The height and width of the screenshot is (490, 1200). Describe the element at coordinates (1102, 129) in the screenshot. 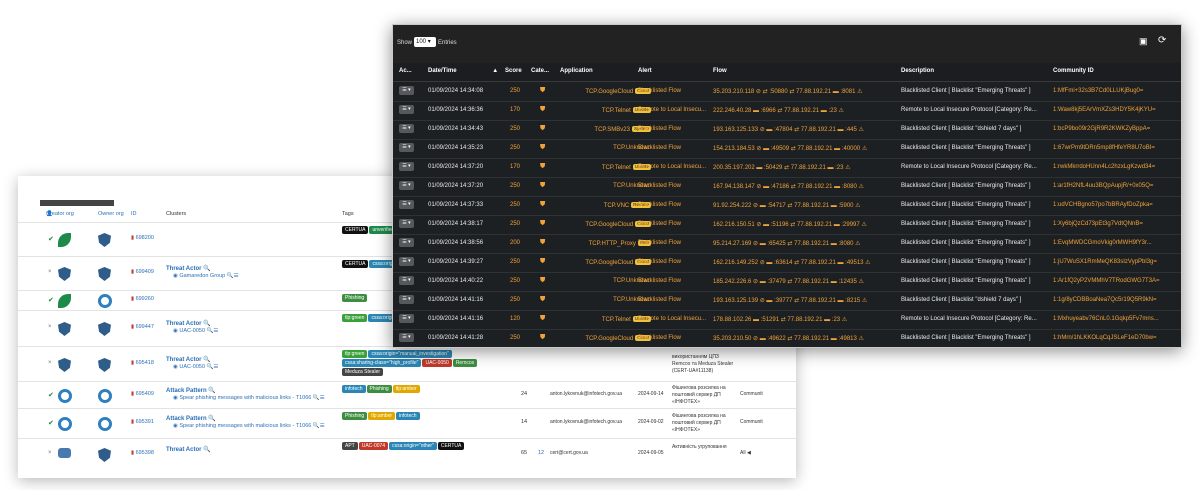

I see `community-id: 1:bcP9bo09r2GjR9R2KWKZyBppA=` at that location.